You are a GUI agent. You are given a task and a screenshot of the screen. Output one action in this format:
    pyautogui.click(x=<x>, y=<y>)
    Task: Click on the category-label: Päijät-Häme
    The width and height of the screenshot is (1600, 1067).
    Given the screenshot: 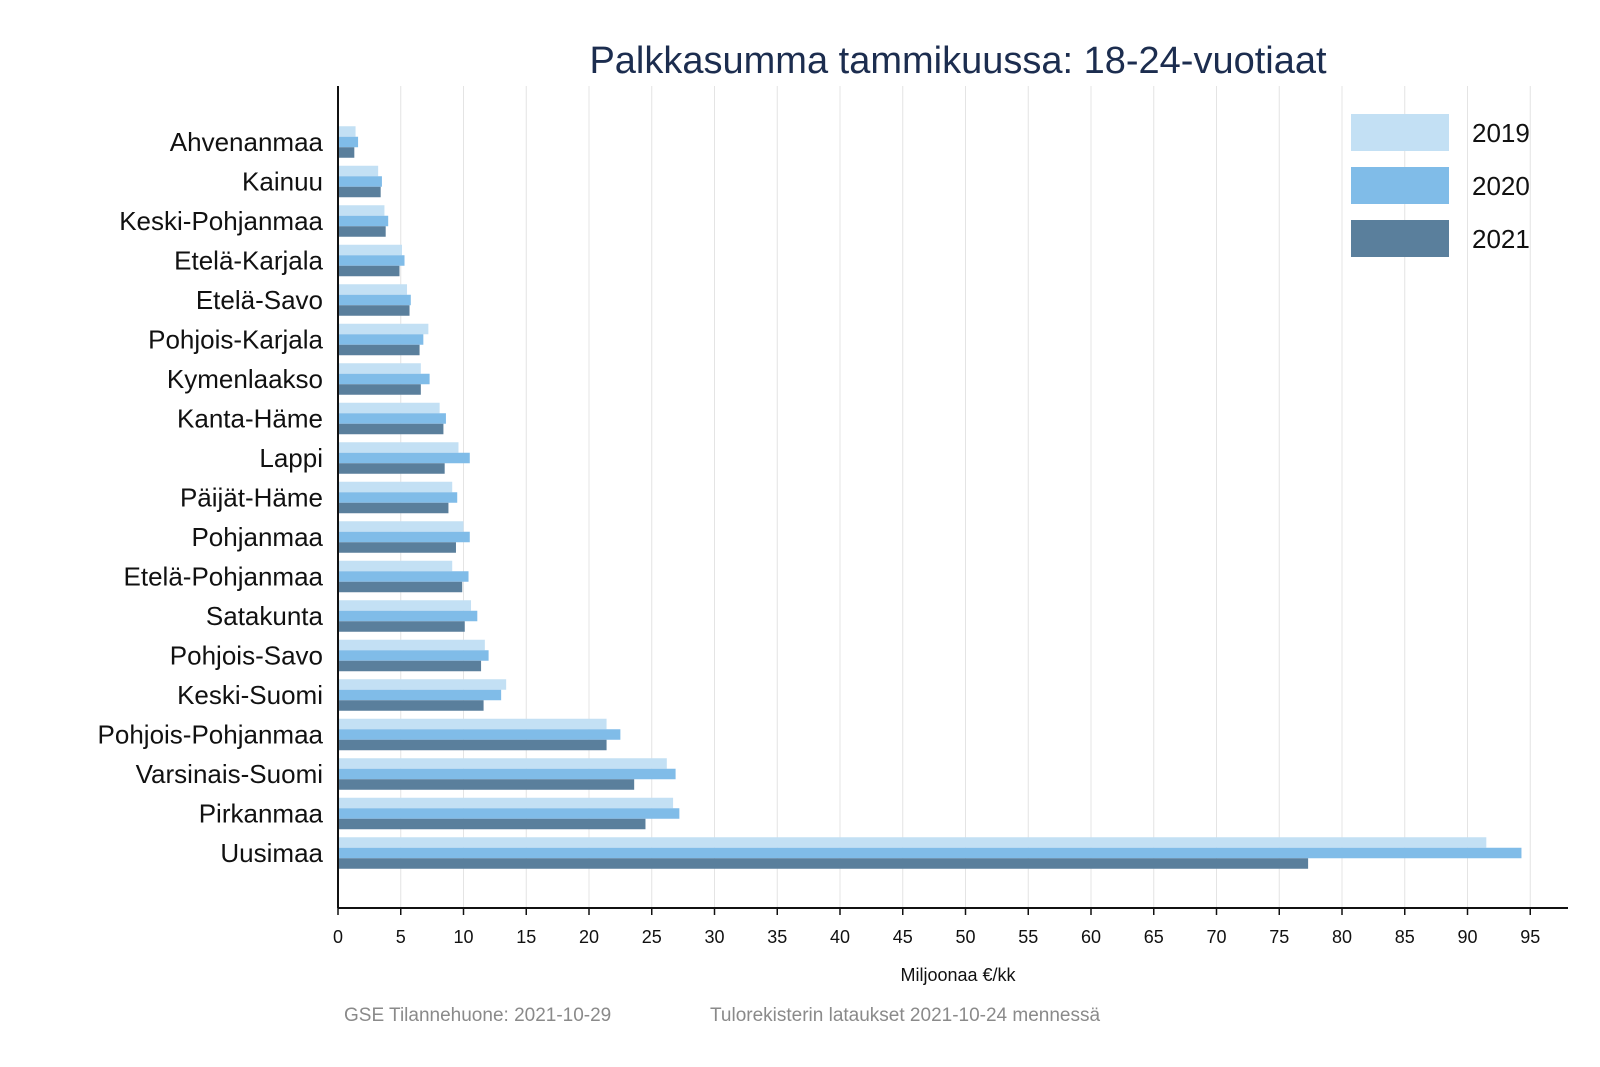 What is the action you would take?
    pyautogui.click(x=251, y=498)
    